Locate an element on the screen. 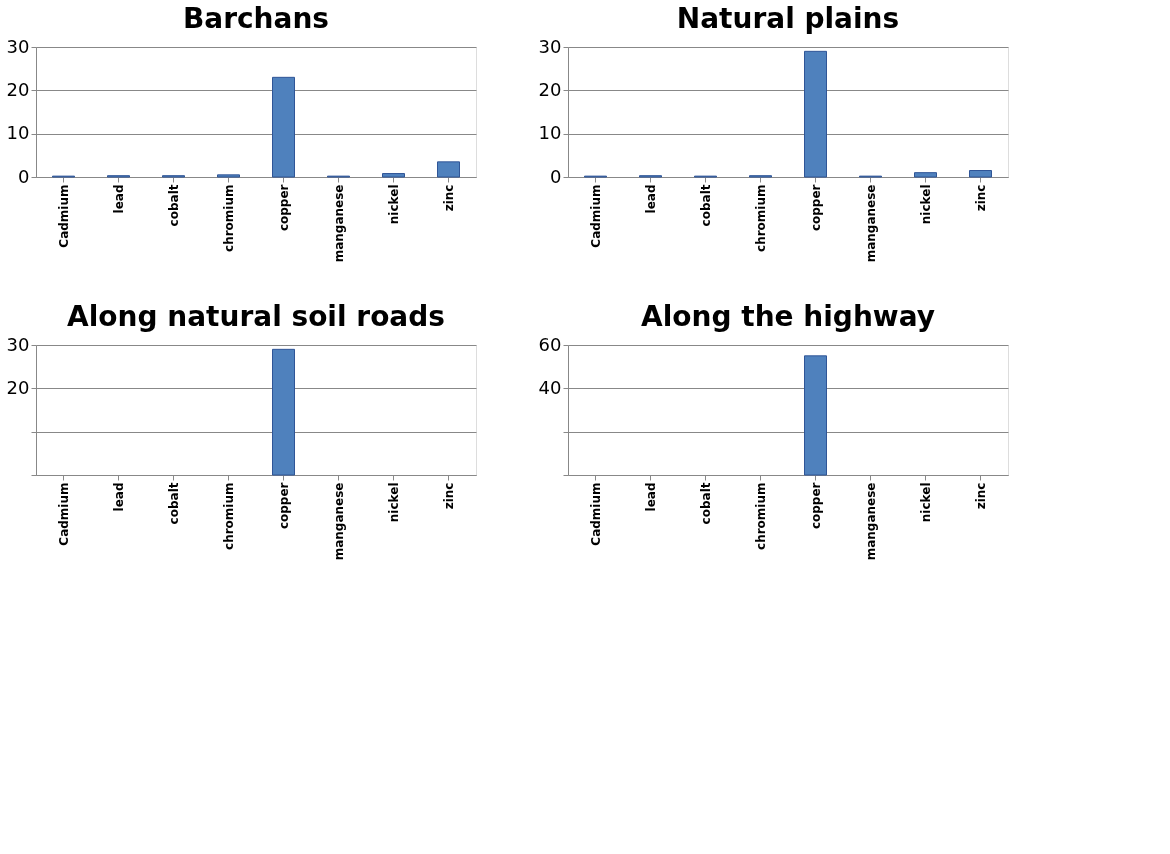 The width and height of the screenshot is (1170, 854). chart-title: Along natural soil roads is located at coordinates (256, 316).